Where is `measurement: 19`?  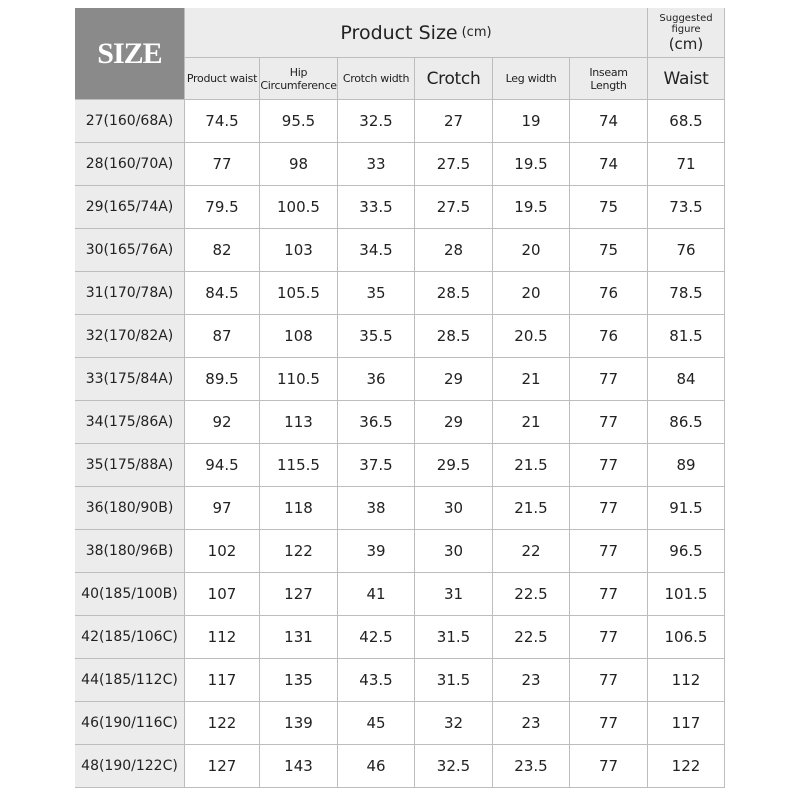 measurement: 19 is located at coordinates (531, 121).